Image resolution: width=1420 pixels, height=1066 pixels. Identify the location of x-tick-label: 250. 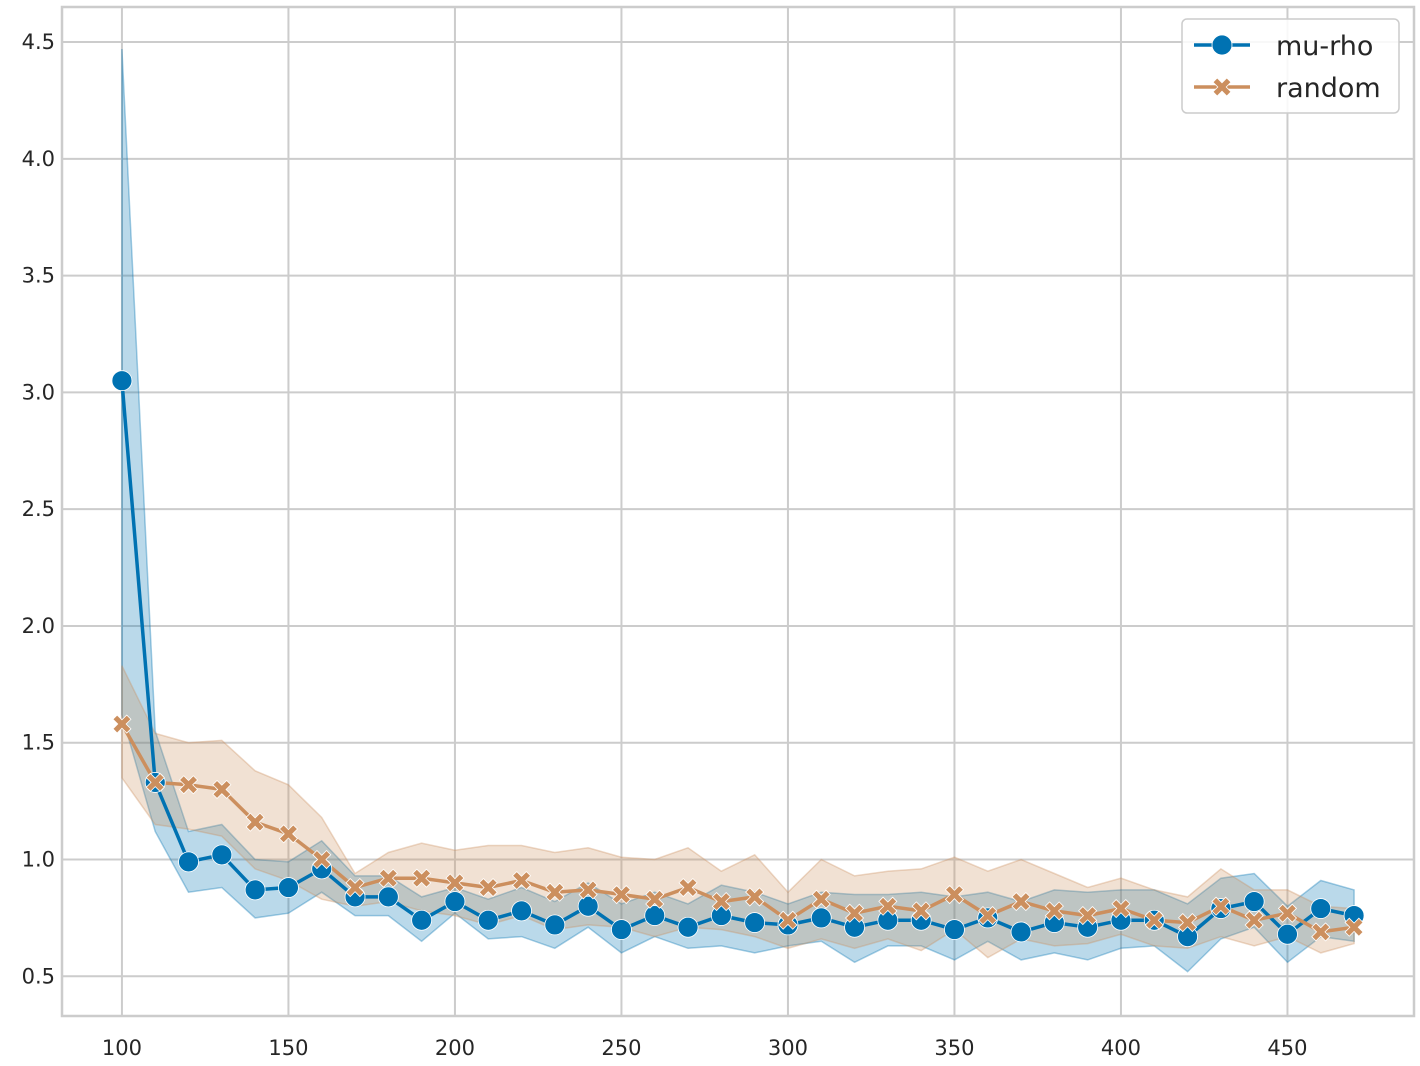
(621, 1048).